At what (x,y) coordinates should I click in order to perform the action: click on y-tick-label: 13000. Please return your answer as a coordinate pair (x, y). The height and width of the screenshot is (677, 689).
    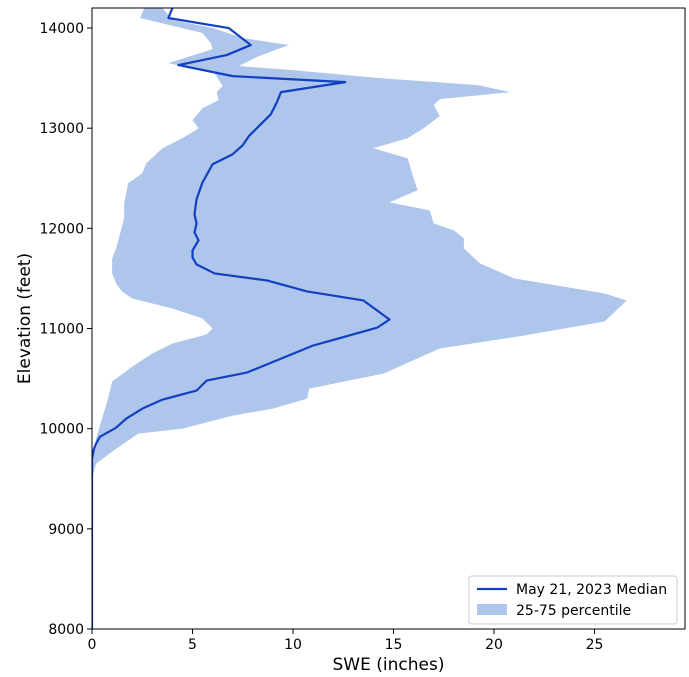
    Looking at the image, I should click on (61, 129).